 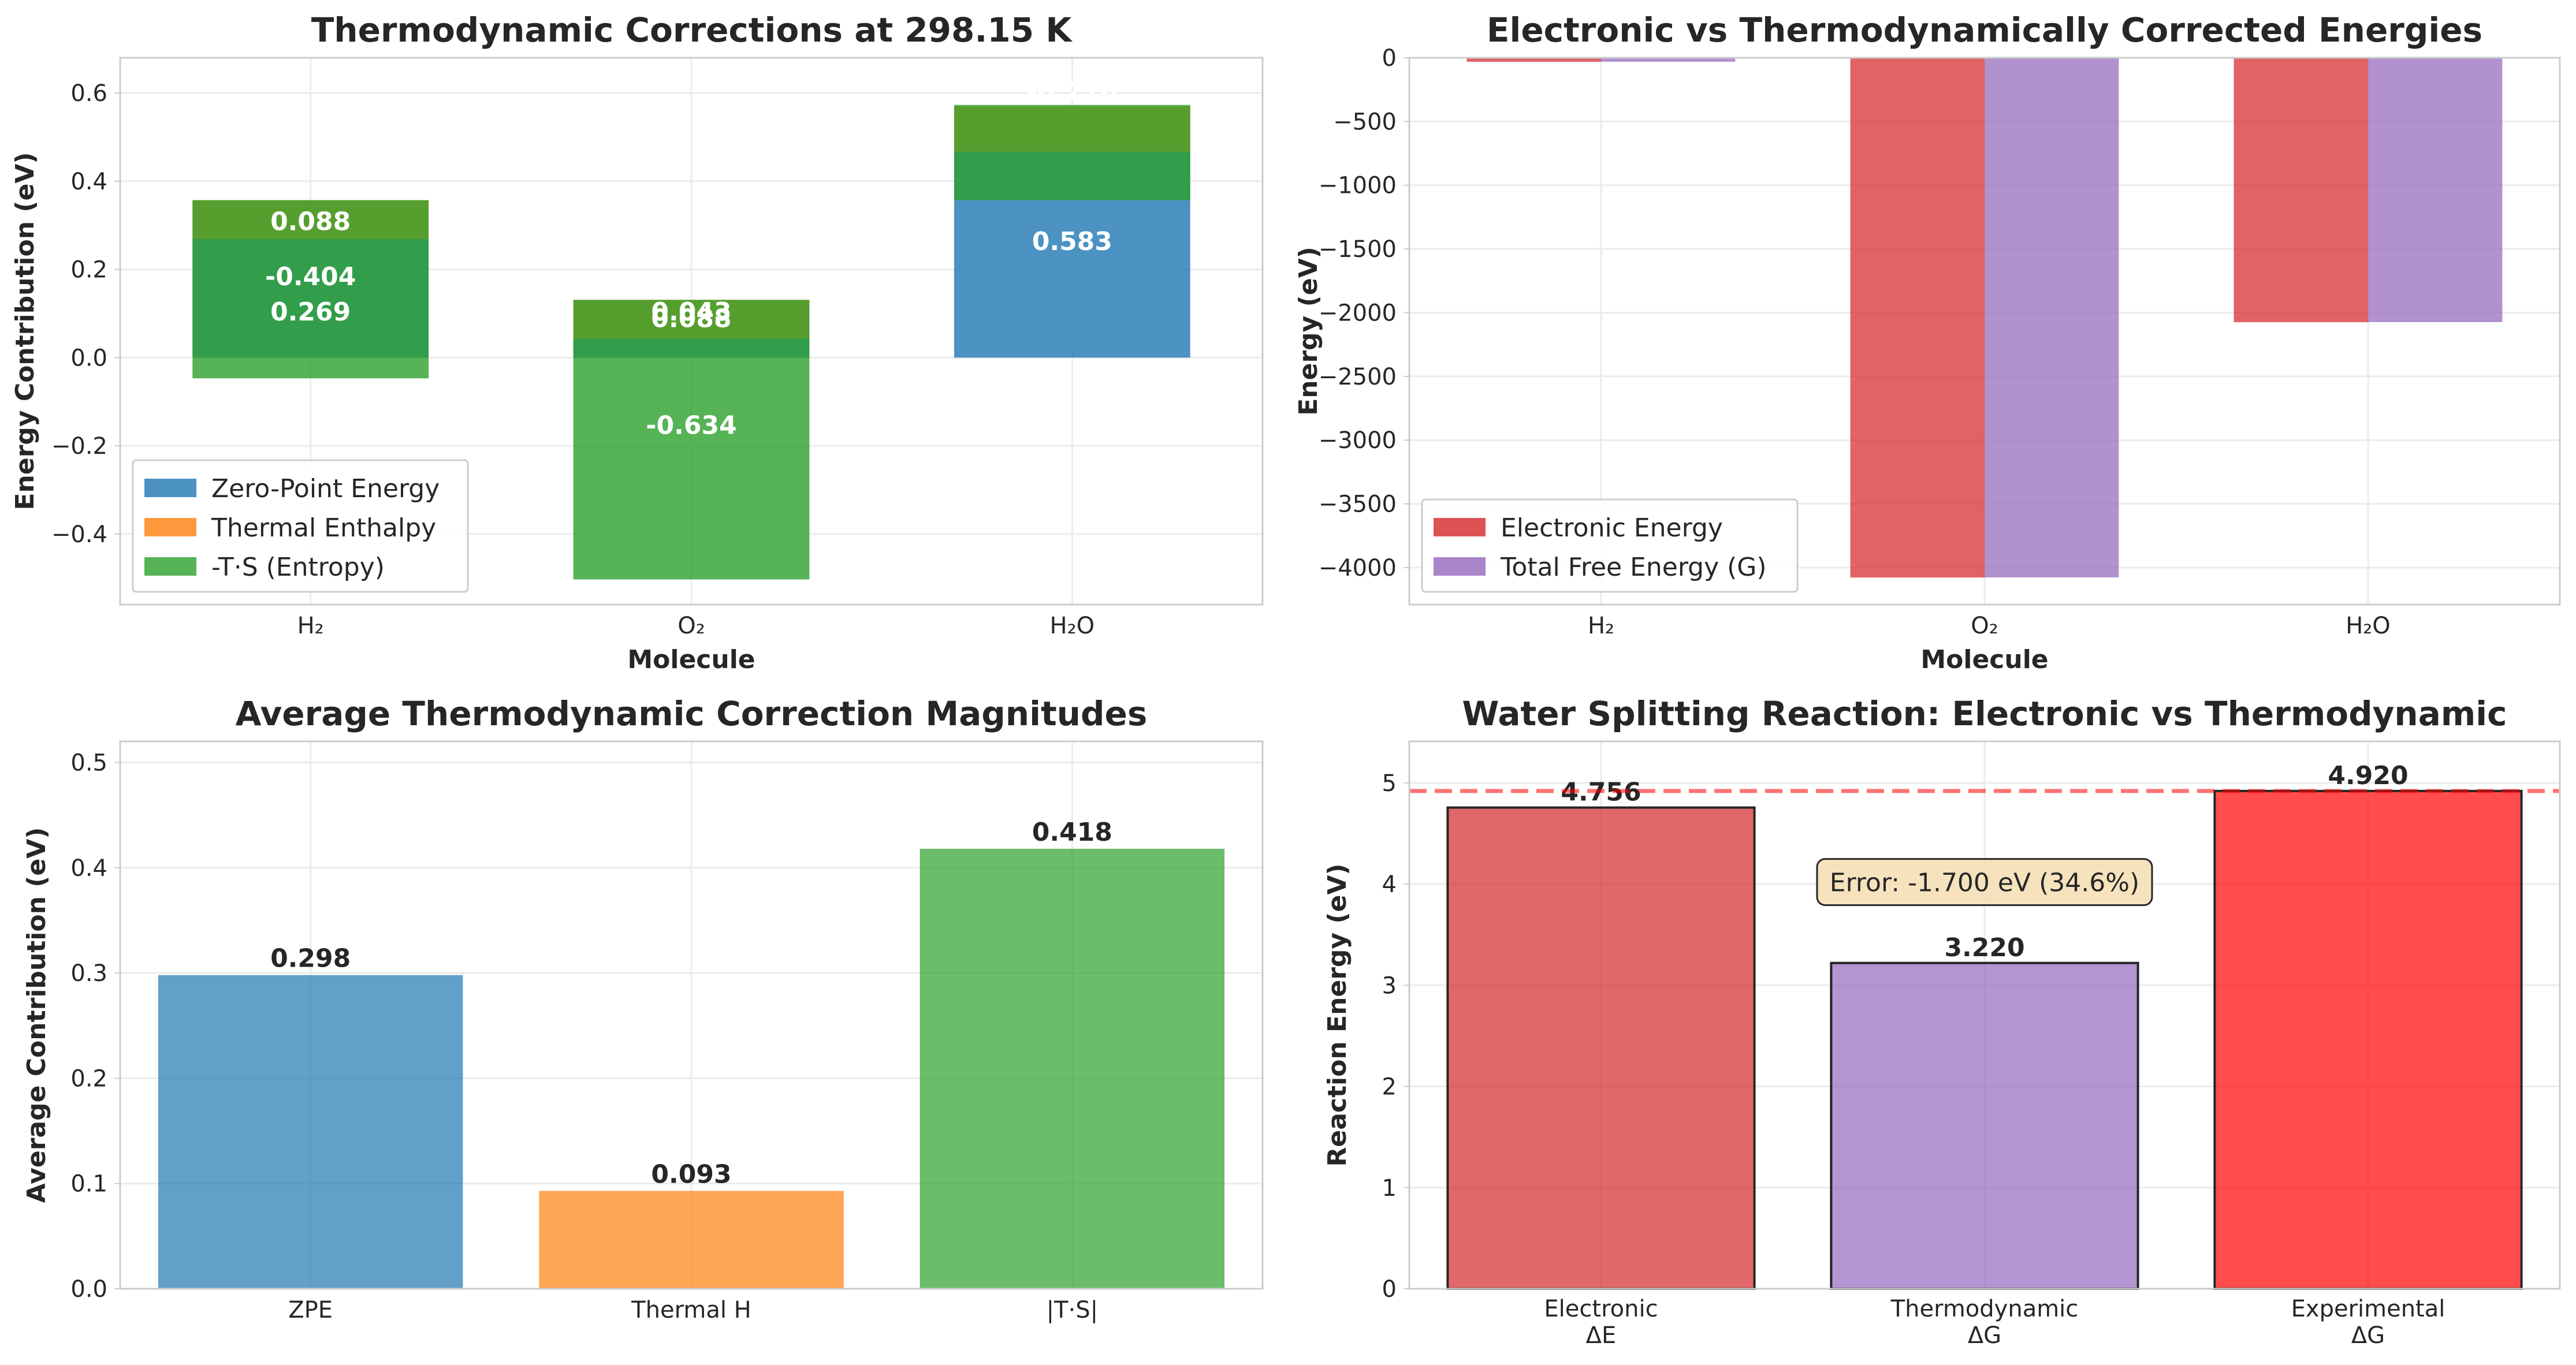 I want to click on y-tick-label: −500, so click(x=1365, y=122).